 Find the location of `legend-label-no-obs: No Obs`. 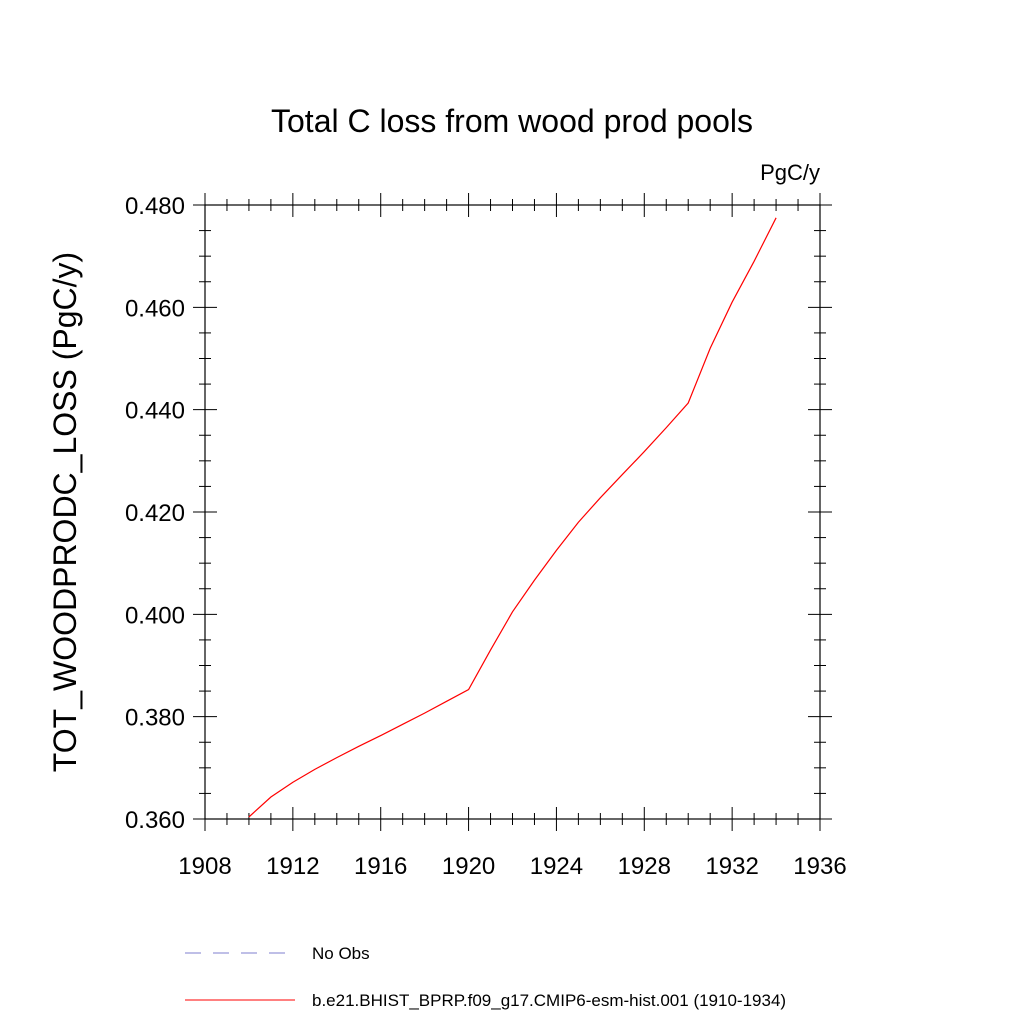

legend-label-no-obs: No Obs is located at coordinates (341, 953).